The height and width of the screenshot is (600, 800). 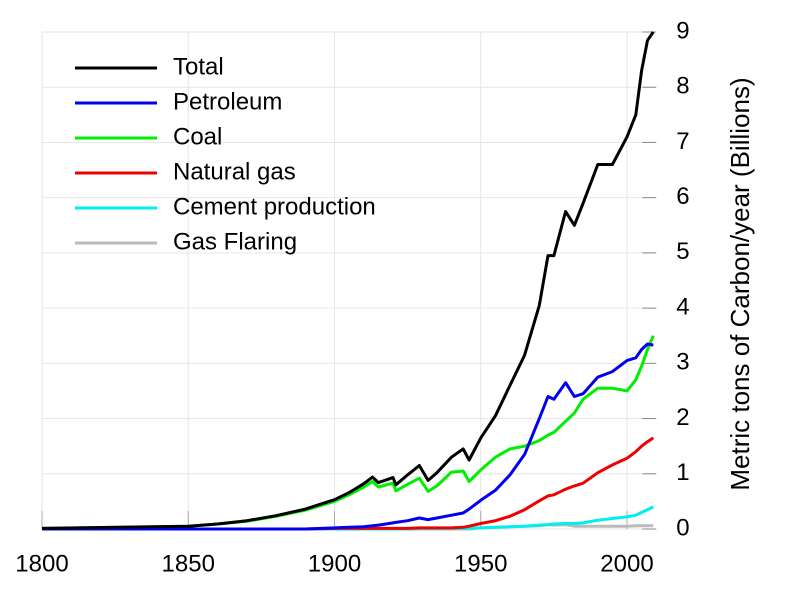 What do you see at coordinates (274, 206) in the screenshot?
I see `legend-label: Cement production` at bounding box center [274, 206].